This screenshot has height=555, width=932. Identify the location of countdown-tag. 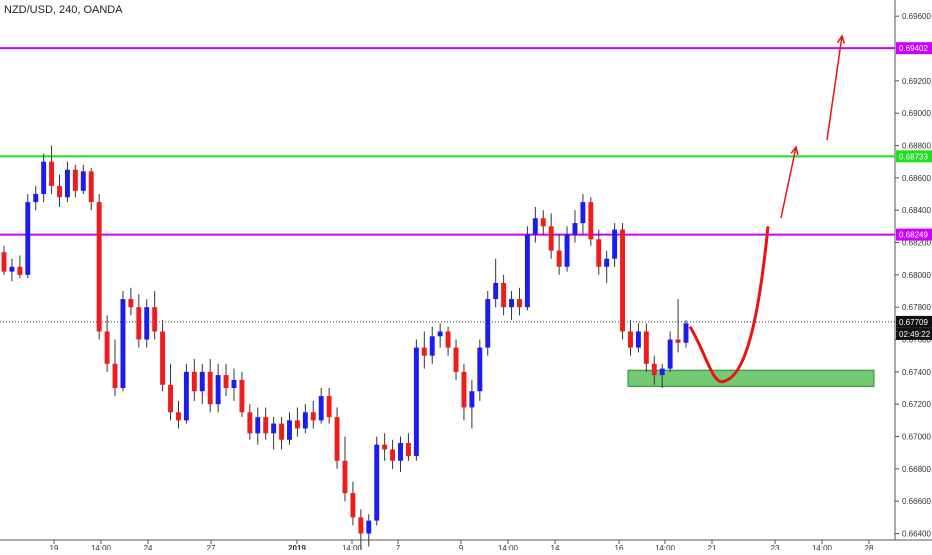
(914, 333).